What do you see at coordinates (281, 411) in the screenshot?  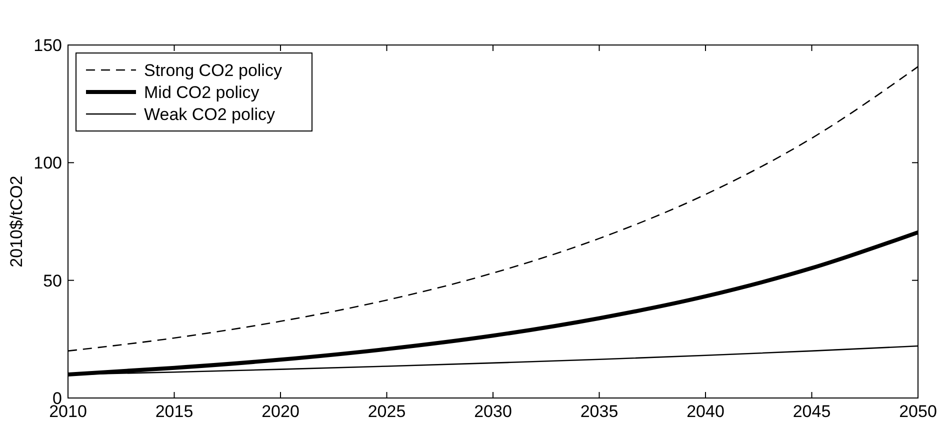 I see `x-tick-label: 2020` at bounding box center [281, 411].